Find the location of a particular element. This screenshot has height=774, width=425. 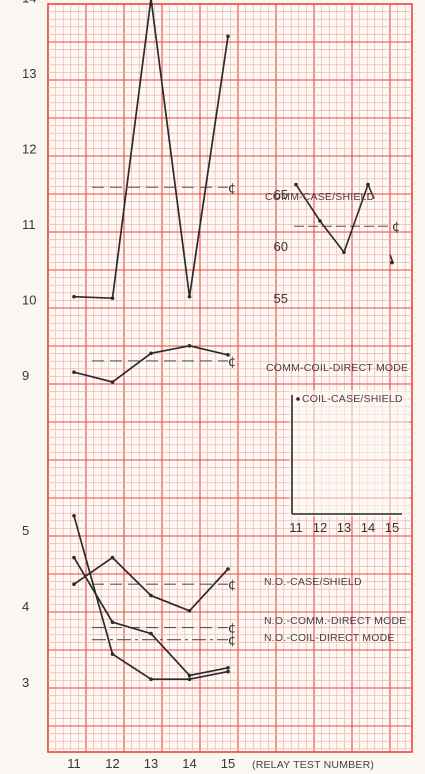

series-label: N.O.-COIL-DIRECT MODE is located at coordinates (329, 638).